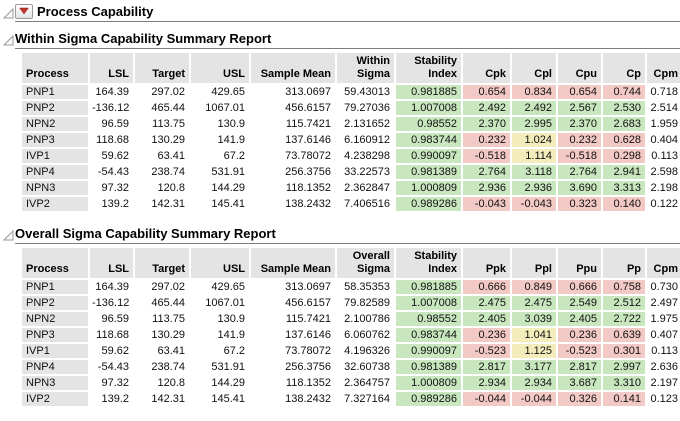 The height and width of the screenshot is (421, 680). I want to click on value-cell: 130.9, so click(221, 125).